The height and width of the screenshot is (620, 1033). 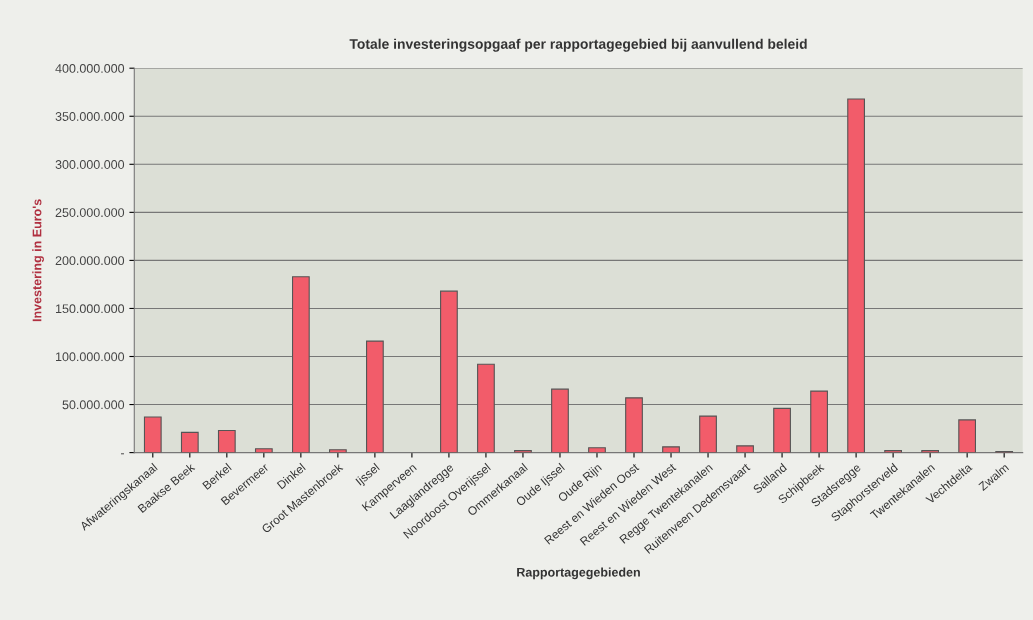 I want to click on y-tick-label: 350.000.000, so click(x=90, y=116).